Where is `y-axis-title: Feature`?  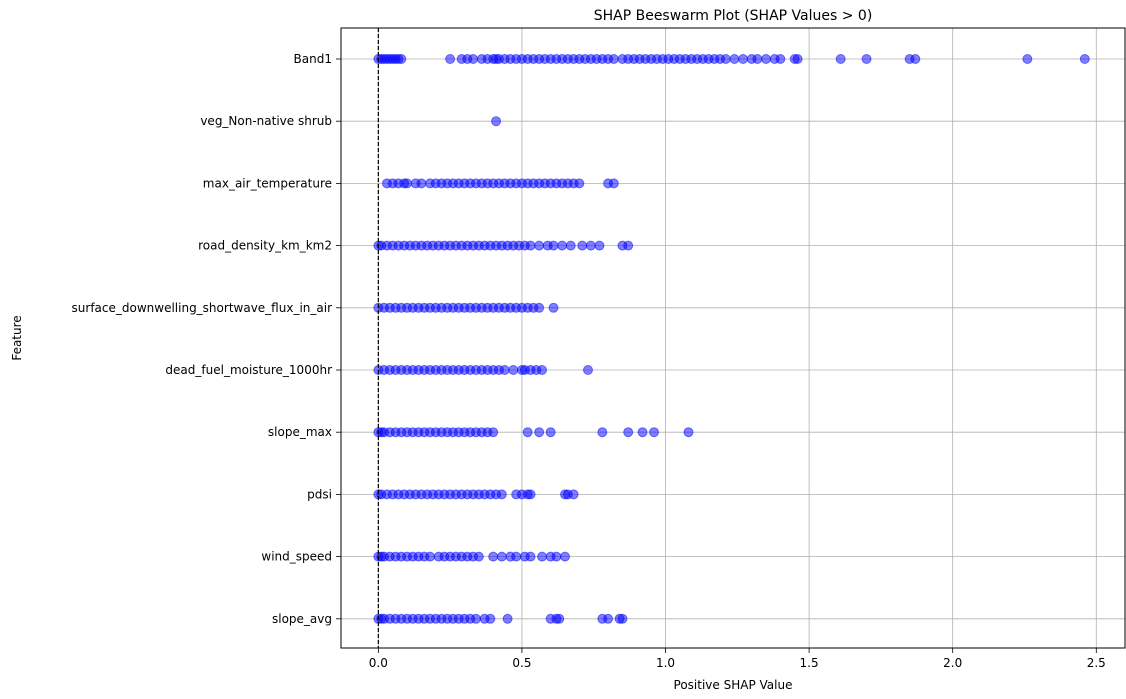 y-axis-title: Feature is located at coordinates (17, 337).